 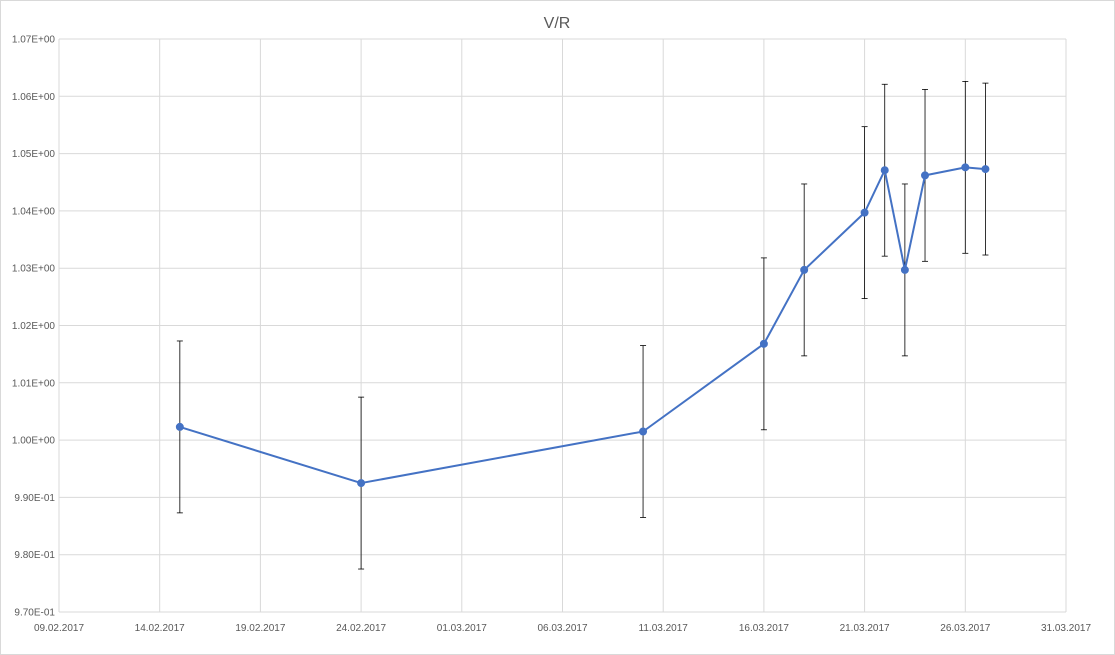 I want to click on y-tick-label: 1.04E+00, so click(x=34, y=211).